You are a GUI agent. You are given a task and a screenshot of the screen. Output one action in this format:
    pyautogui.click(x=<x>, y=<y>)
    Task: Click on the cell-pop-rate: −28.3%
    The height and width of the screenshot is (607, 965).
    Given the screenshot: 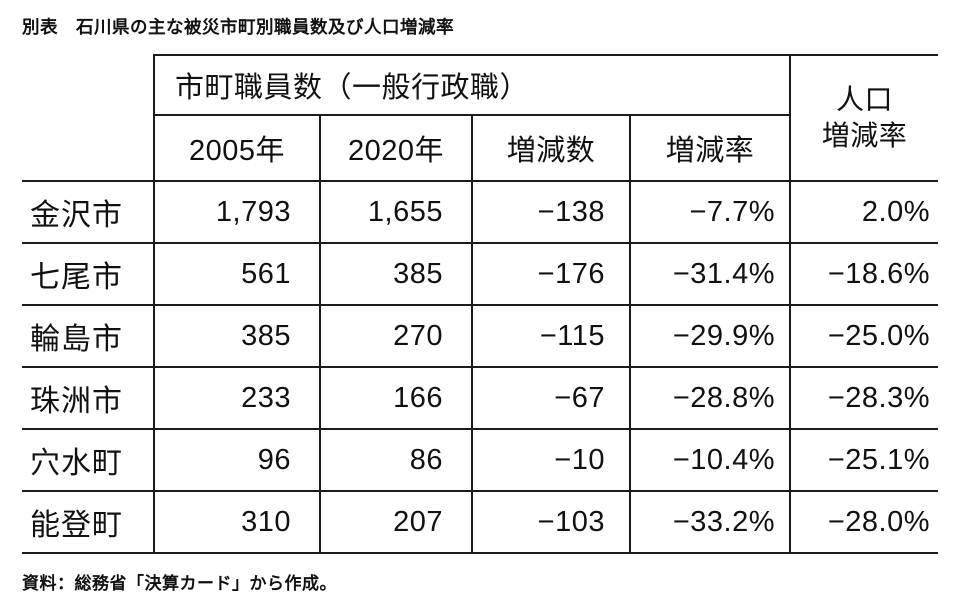 What is the action you would take?
    pyautogui.click(x=864, y=398)
    